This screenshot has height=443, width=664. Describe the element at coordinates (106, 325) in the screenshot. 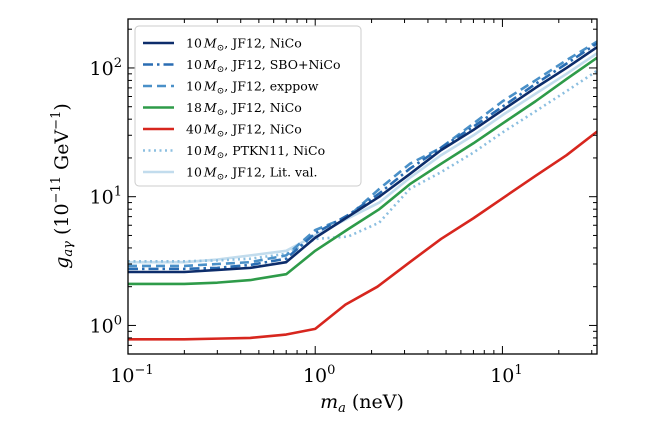

I see `y-tick-label: 100` at that location.